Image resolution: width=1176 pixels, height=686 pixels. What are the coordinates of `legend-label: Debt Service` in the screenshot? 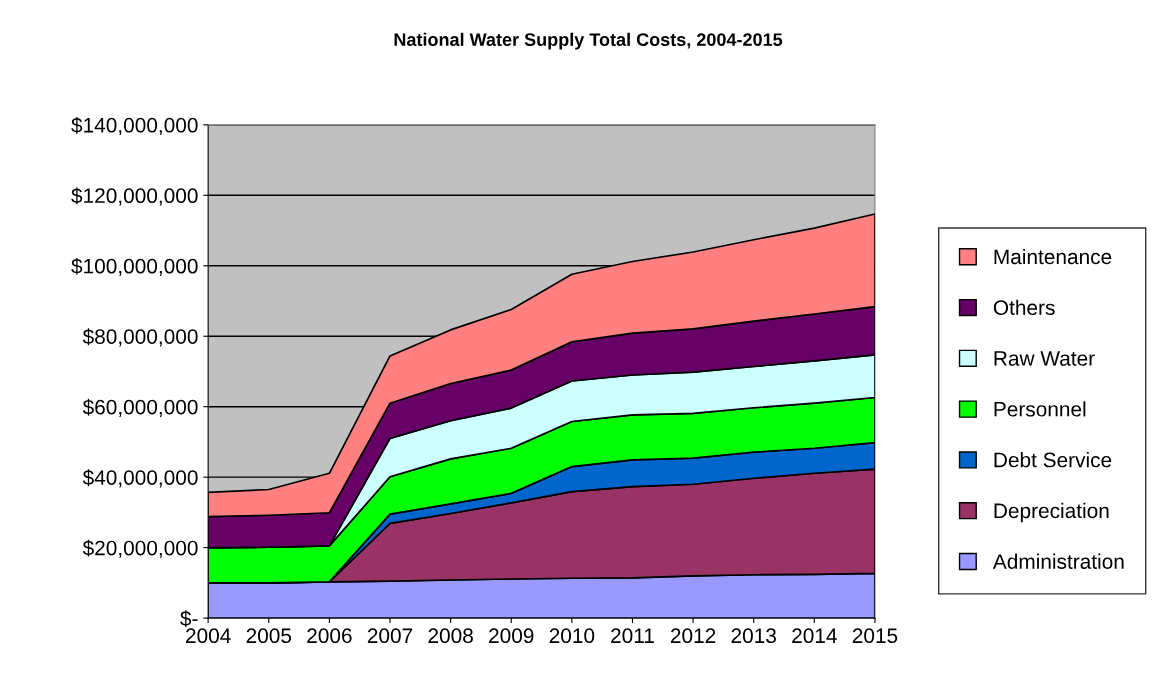 It's located at (1053, 460).